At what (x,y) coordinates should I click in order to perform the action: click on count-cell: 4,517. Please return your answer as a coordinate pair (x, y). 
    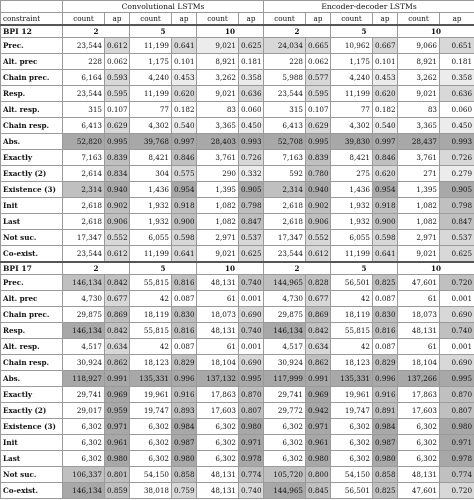
    Looking at the image, I should click on (284, 346).